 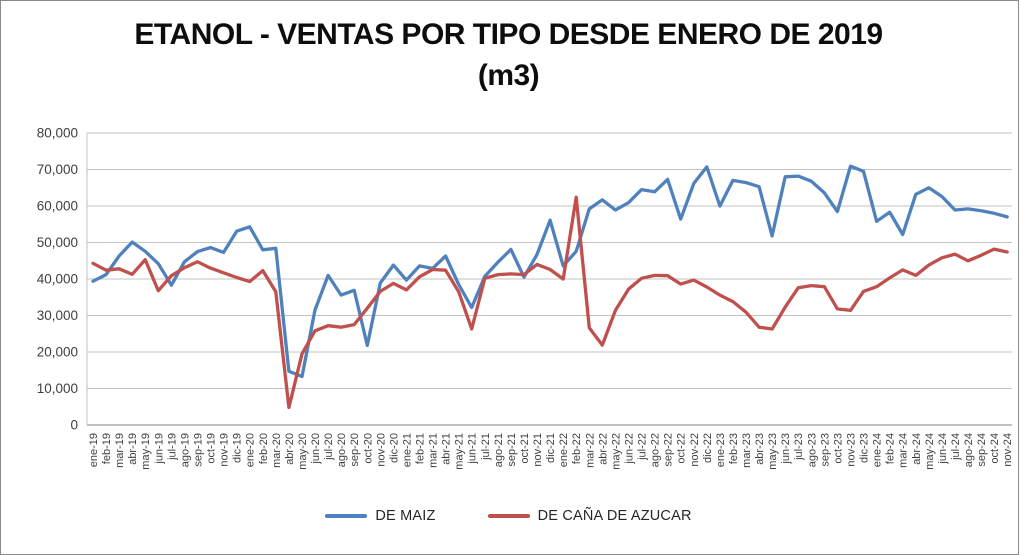 What do you see at coordinates (57, 206) in the screenshot?
I see `y-axis-tick-label: 60,000` at bounding box center [57, 206].